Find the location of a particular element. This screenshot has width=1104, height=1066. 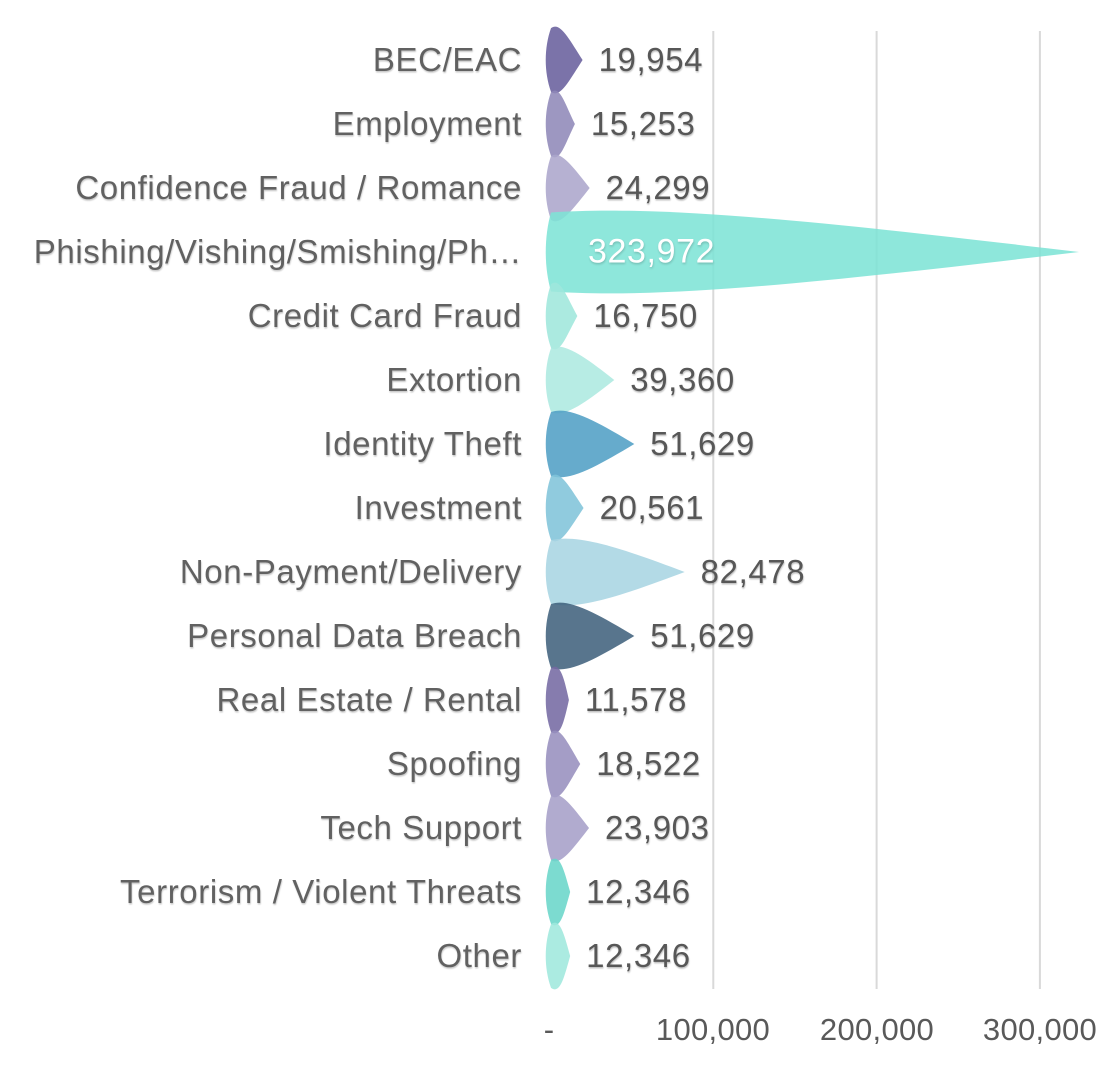

blob-investment is located at coordinates (564, 508).